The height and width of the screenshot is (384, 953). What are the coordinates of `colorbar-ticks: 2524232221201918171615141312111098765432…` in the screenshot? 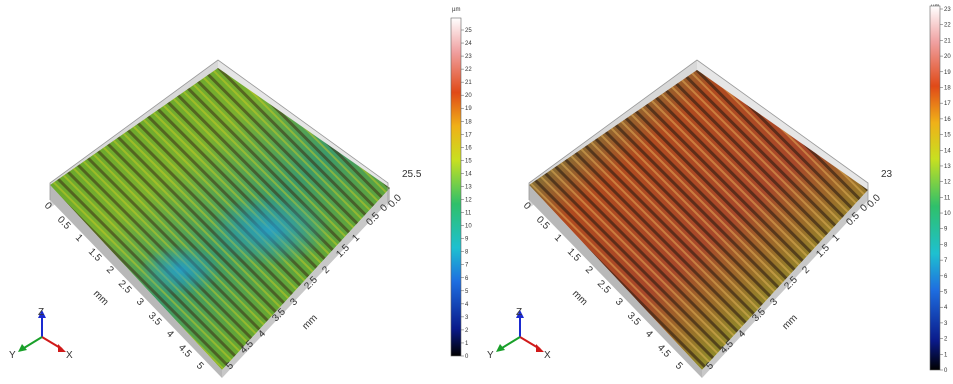 It's located at (466, 194).